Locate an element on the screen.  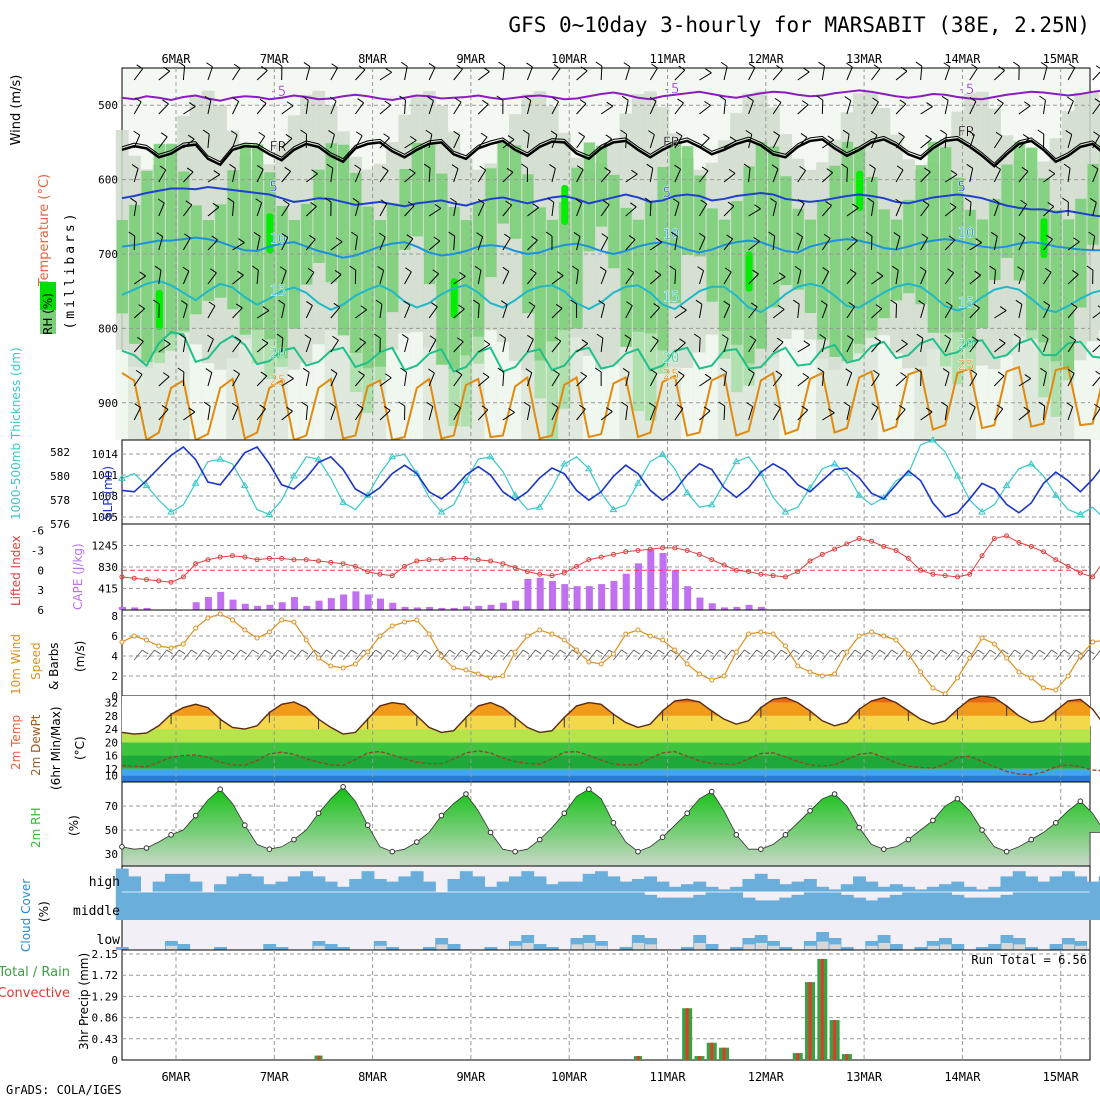
cloud-unit: (%) is located at coordinates (44, 911).